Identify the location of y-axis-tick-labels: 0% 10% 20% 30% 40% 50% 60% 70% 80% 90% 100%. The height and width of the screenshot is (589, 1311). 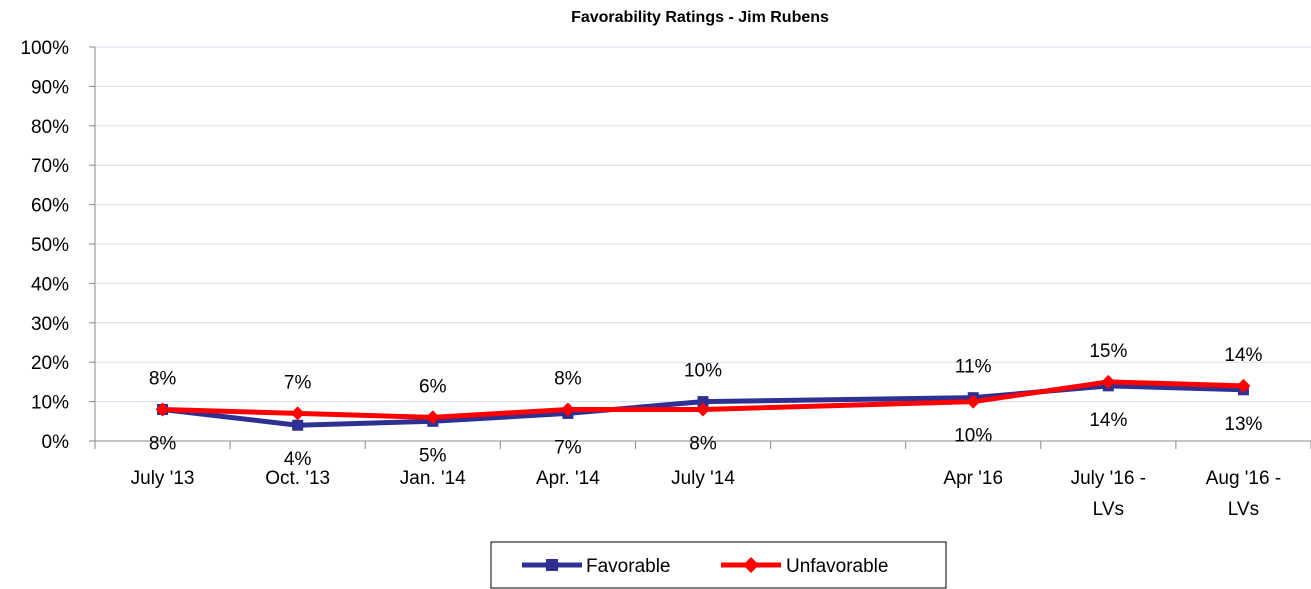
(44, 245).